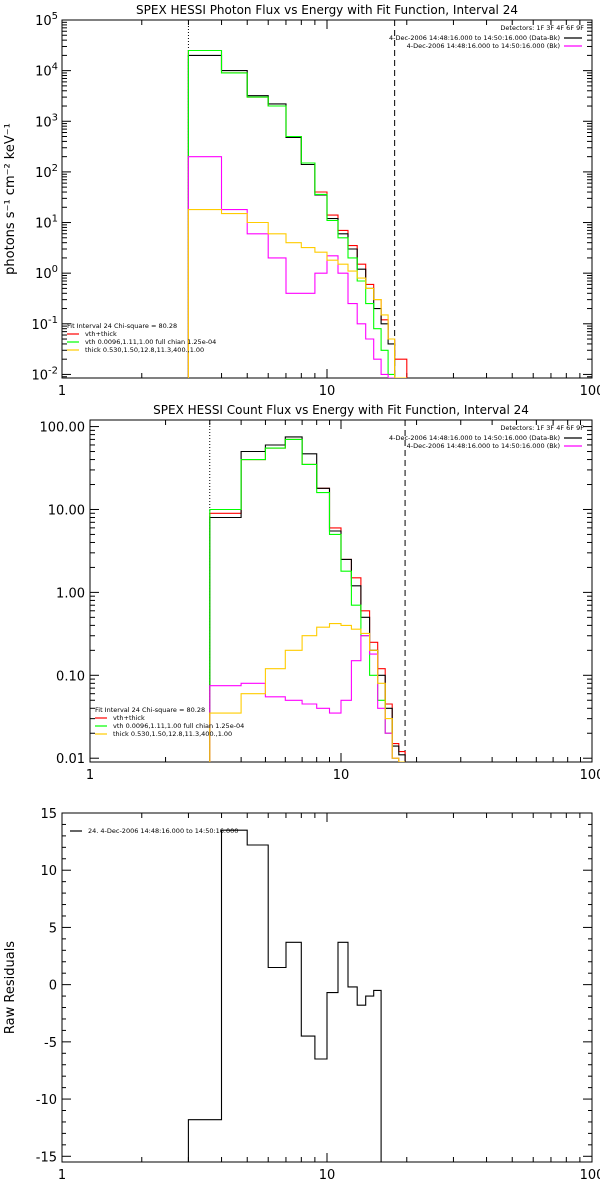 The width and height of the screenshot is (600, 1200). I want to click on y-tick-exponent: -1, so click(53, 320).